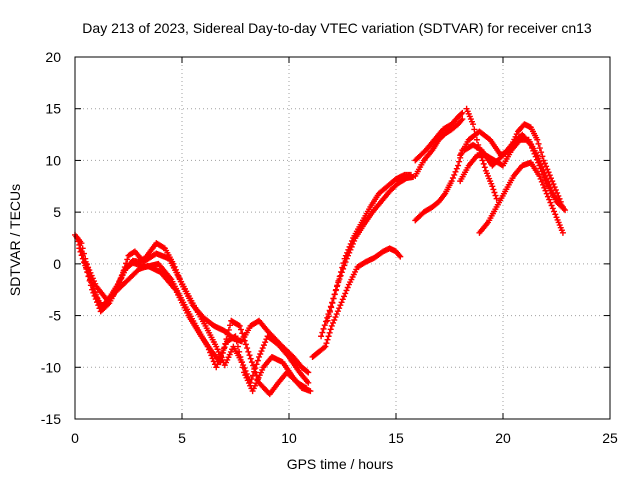 The image size is (640, 480). What do you see at coordinates (515, 172) in the screenshot?
I see `series-sat-n` at bounding box center [515, 172].